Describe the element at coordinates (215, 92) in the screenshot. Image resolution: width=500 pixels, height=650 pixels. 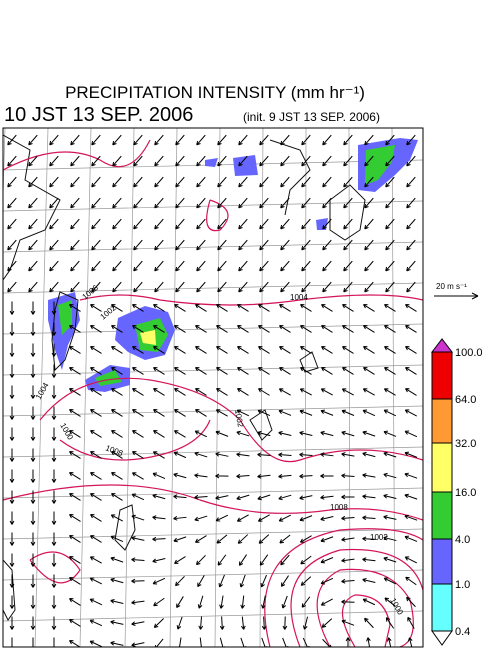
I see `title: PRECIPITATION INTENSITY (mm hr⁻¹)` at that location.